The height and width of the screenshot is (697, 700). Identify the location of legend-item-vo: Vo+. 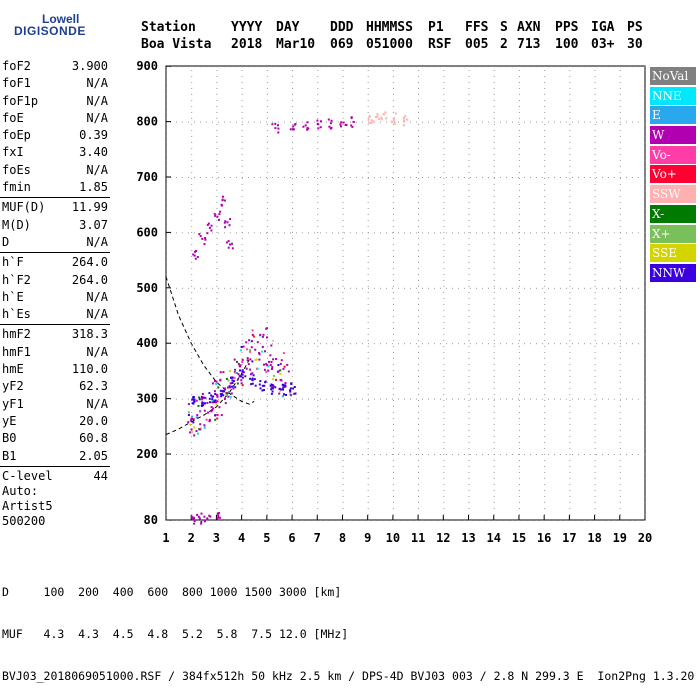
(673, 174).